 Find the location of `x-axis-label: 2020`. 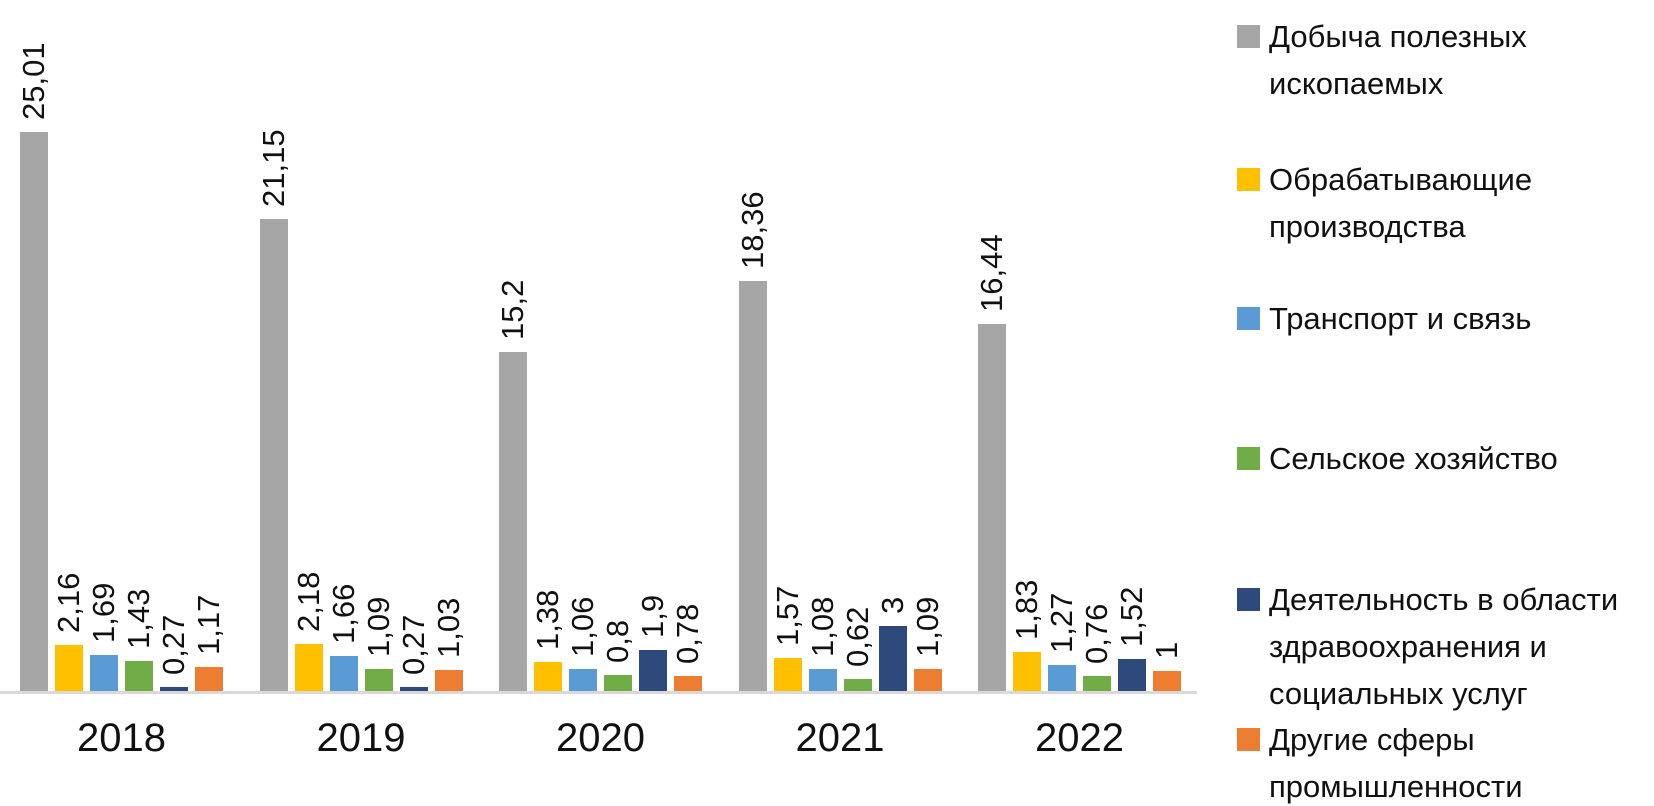

x-axis-label: 2020 is located at coordinates (600, 738).